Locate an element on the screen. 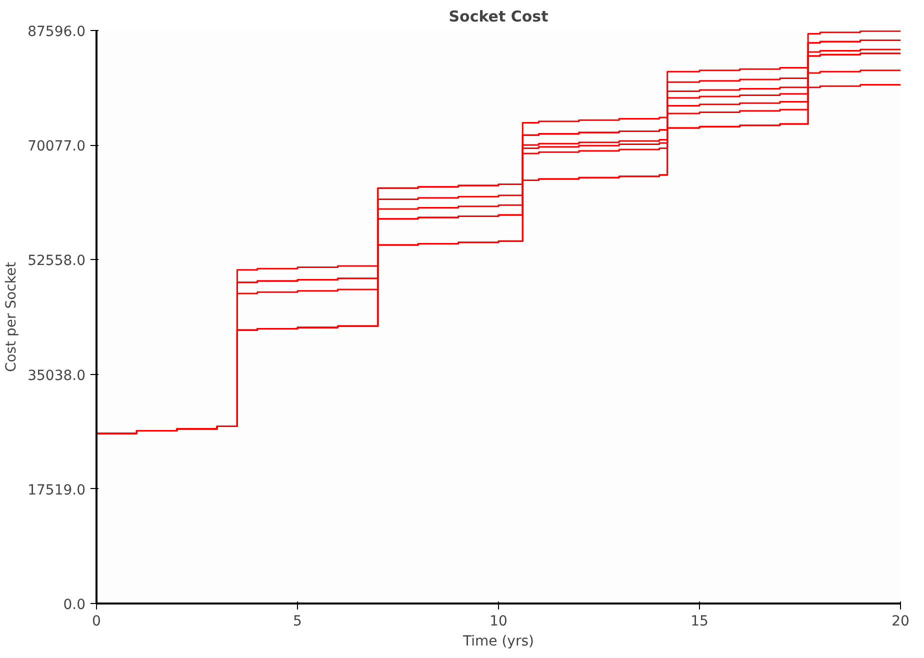  y-tick-label: 52558.0 is located at coordinates (57, 261).